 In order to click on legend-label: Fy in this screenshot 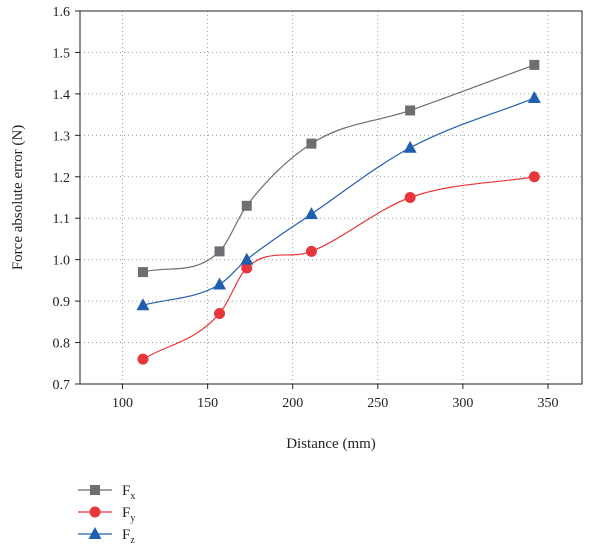, I will do `click(128, 514)`.